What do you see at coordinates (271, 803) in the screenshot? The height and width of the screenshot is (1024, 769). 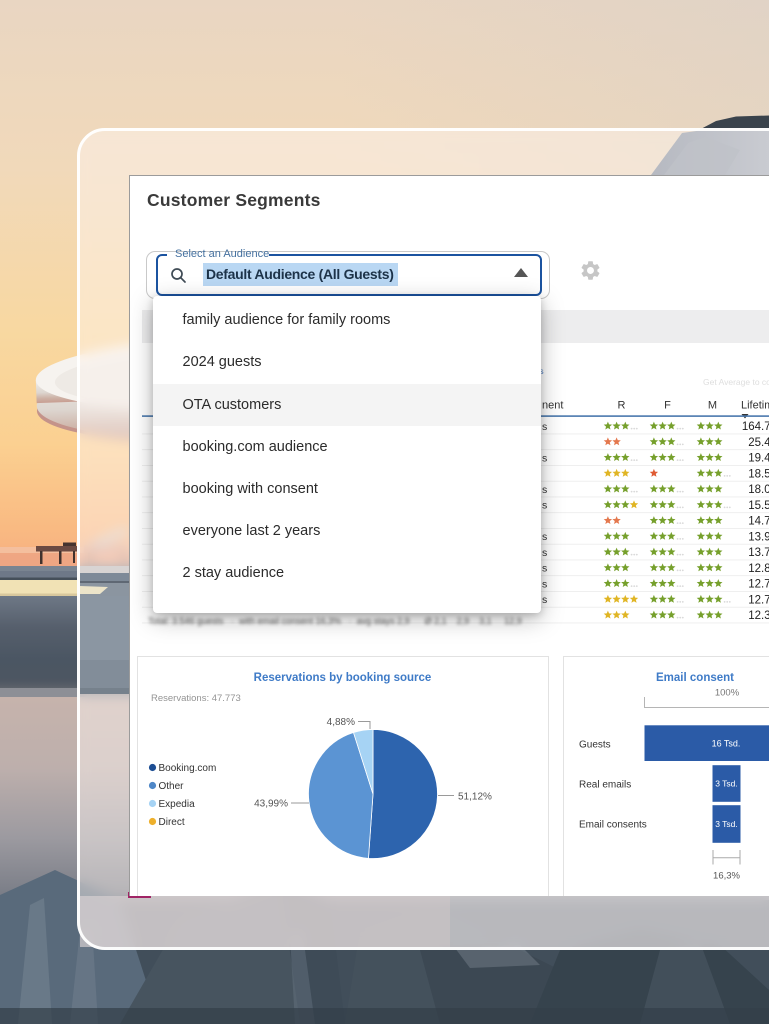 I see `svg-text: 43,99%` at bounding box center [271, 803].